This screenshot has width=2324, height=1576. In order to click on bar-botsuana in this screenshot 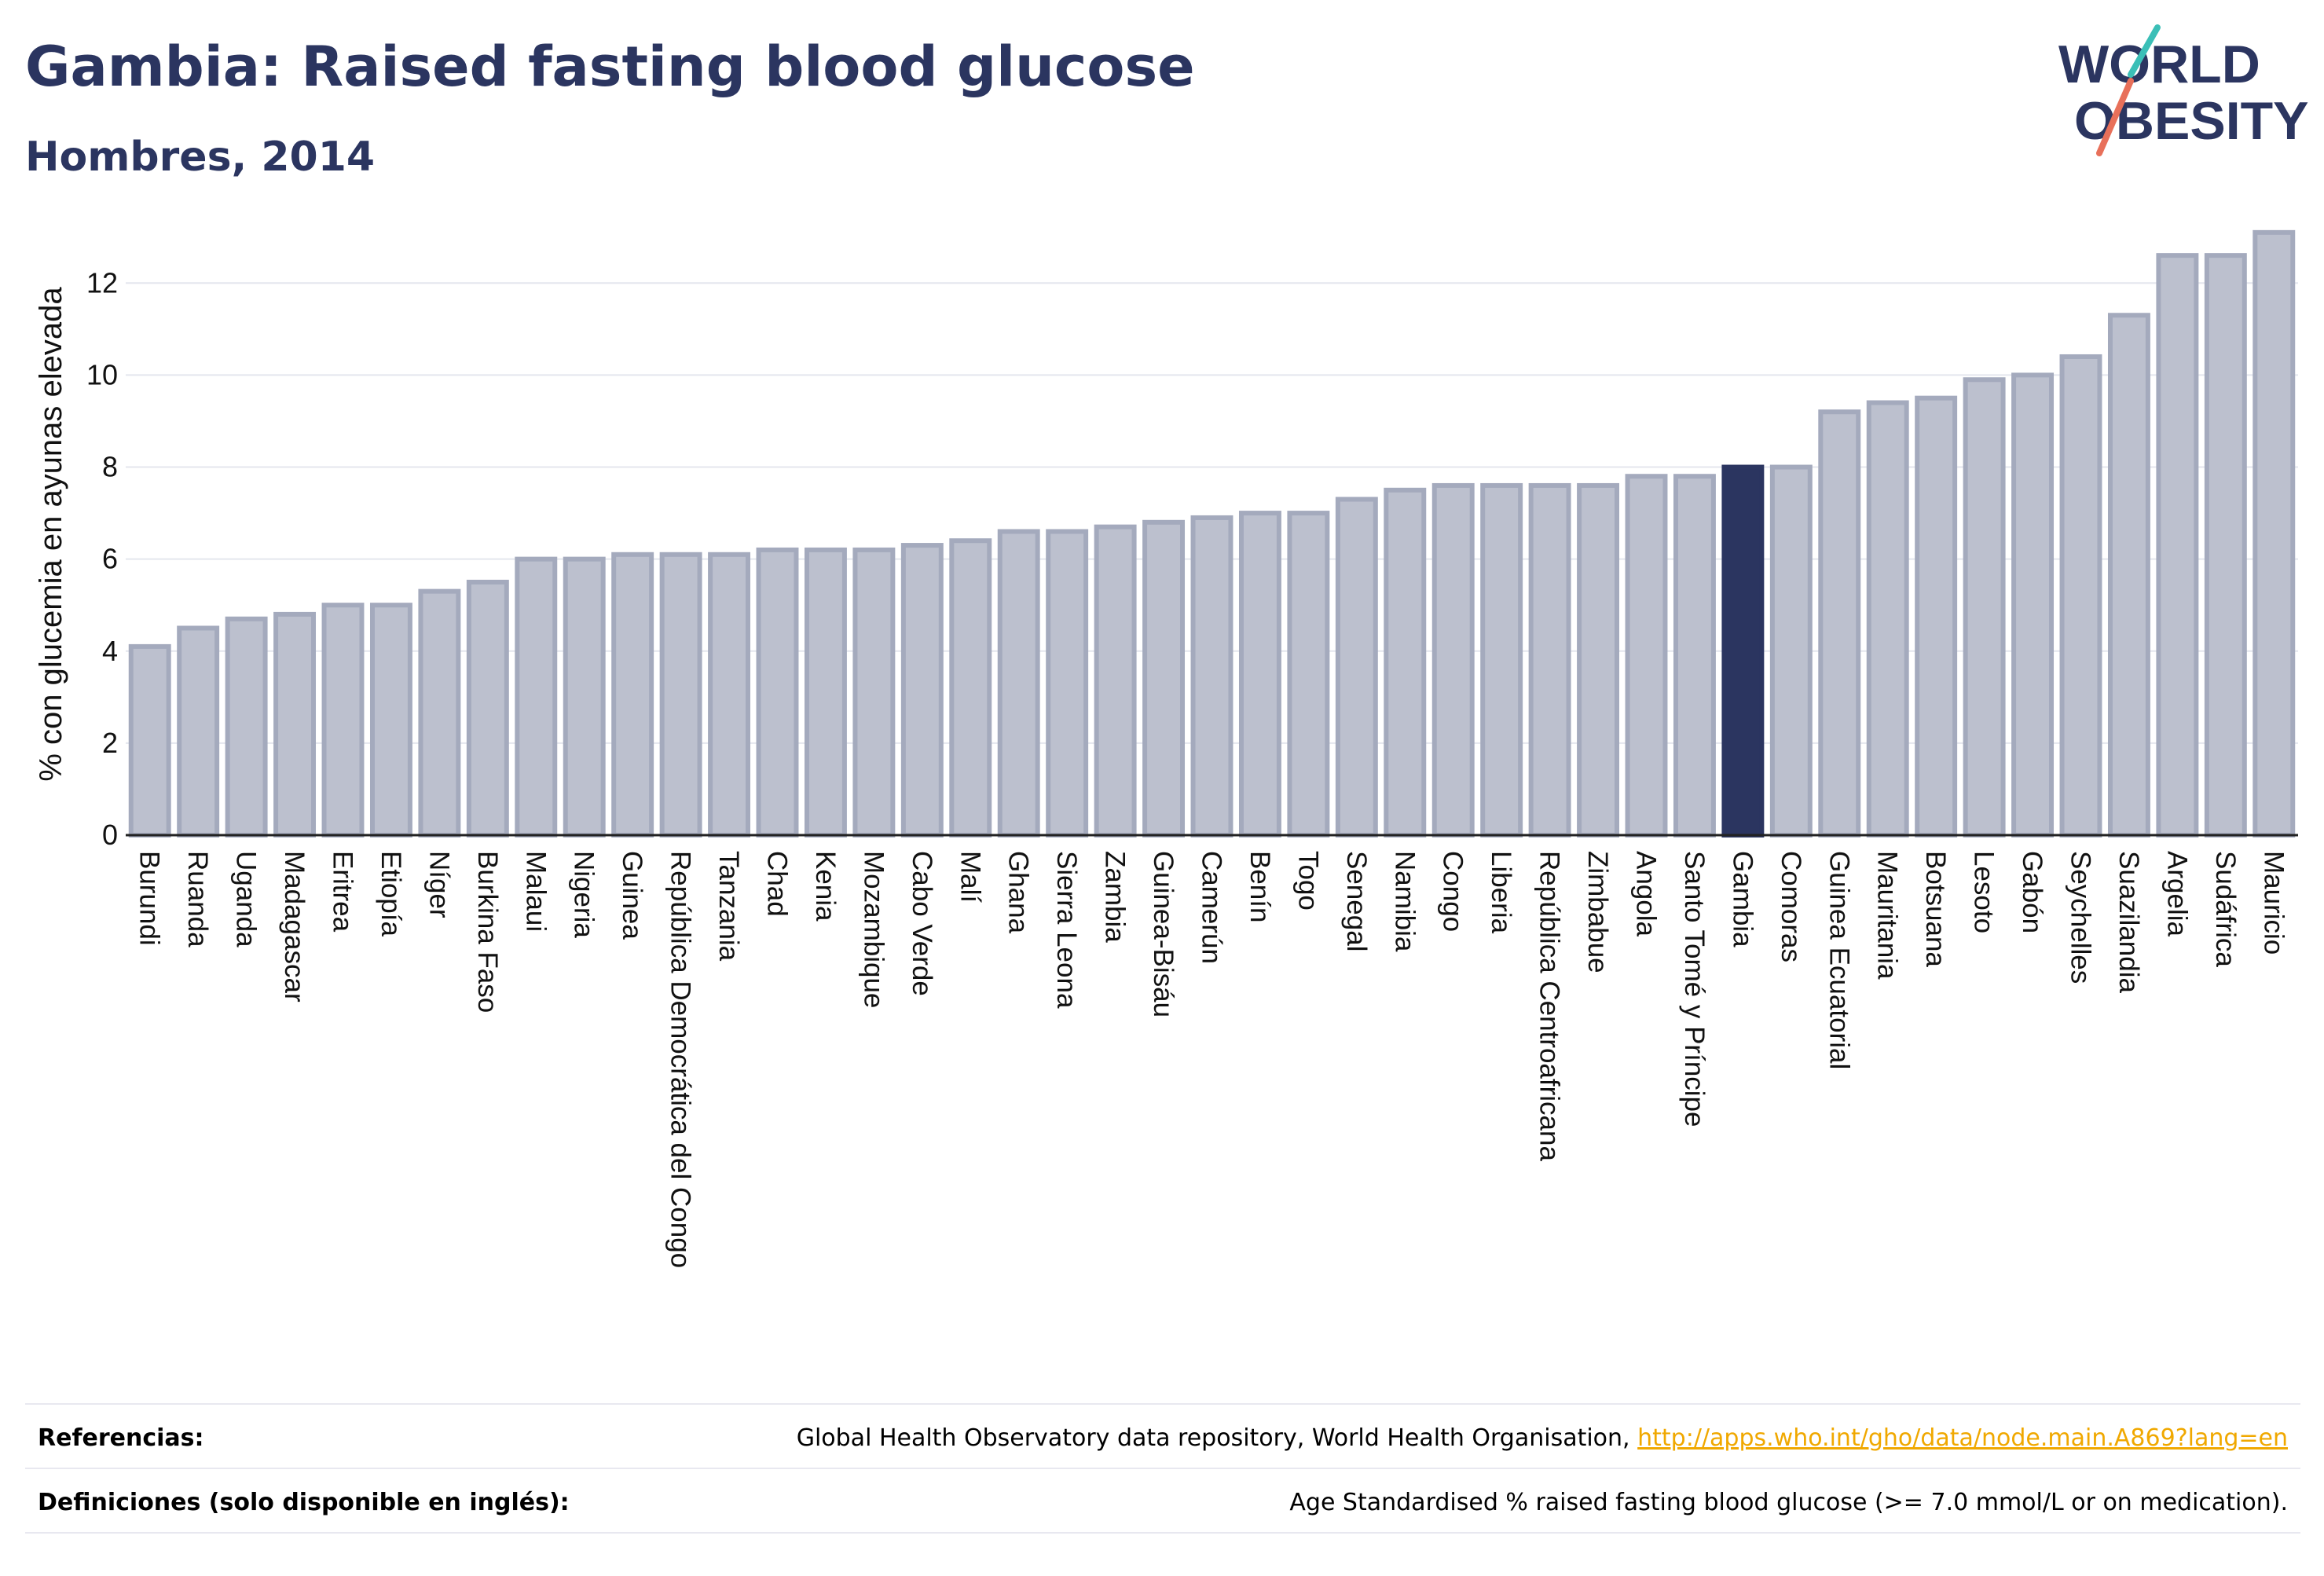, I will do `click(1936, 616)`.